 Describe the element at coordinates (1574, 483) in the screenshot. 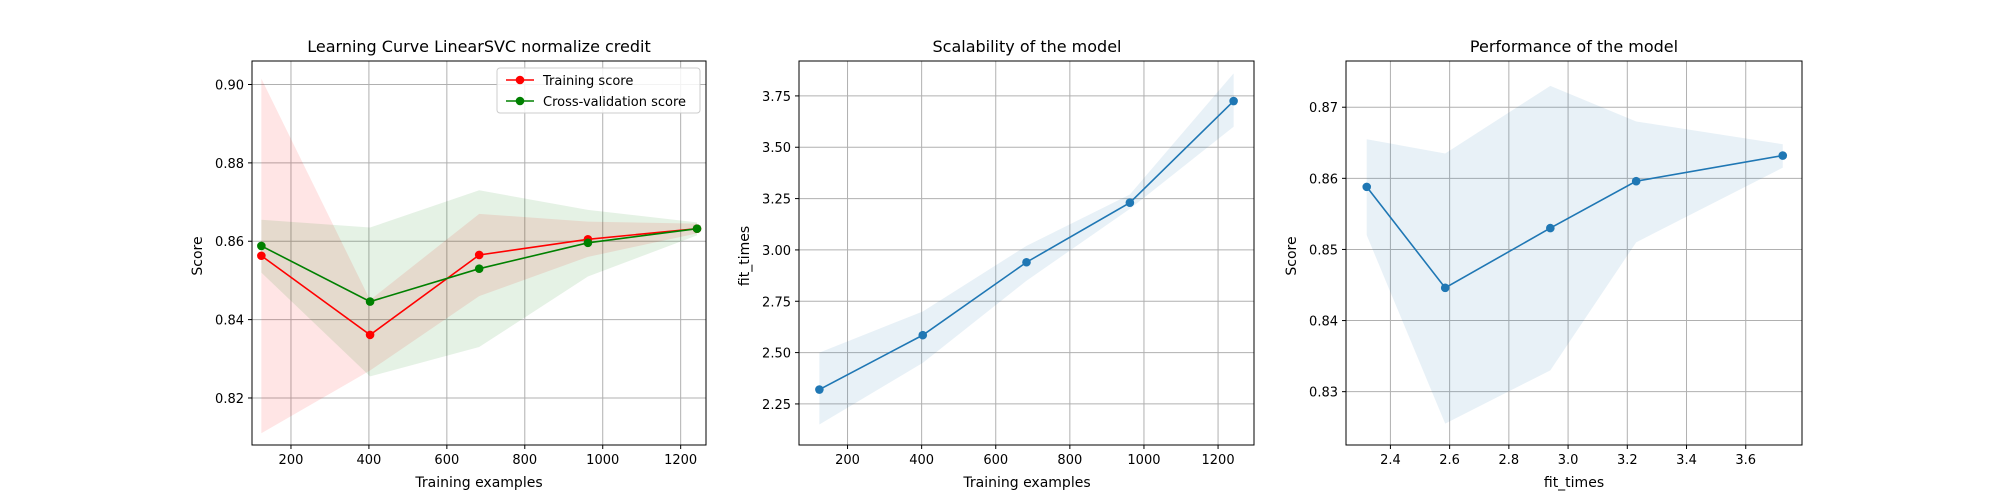

I see `x-axis-label: fit_times` at that location.